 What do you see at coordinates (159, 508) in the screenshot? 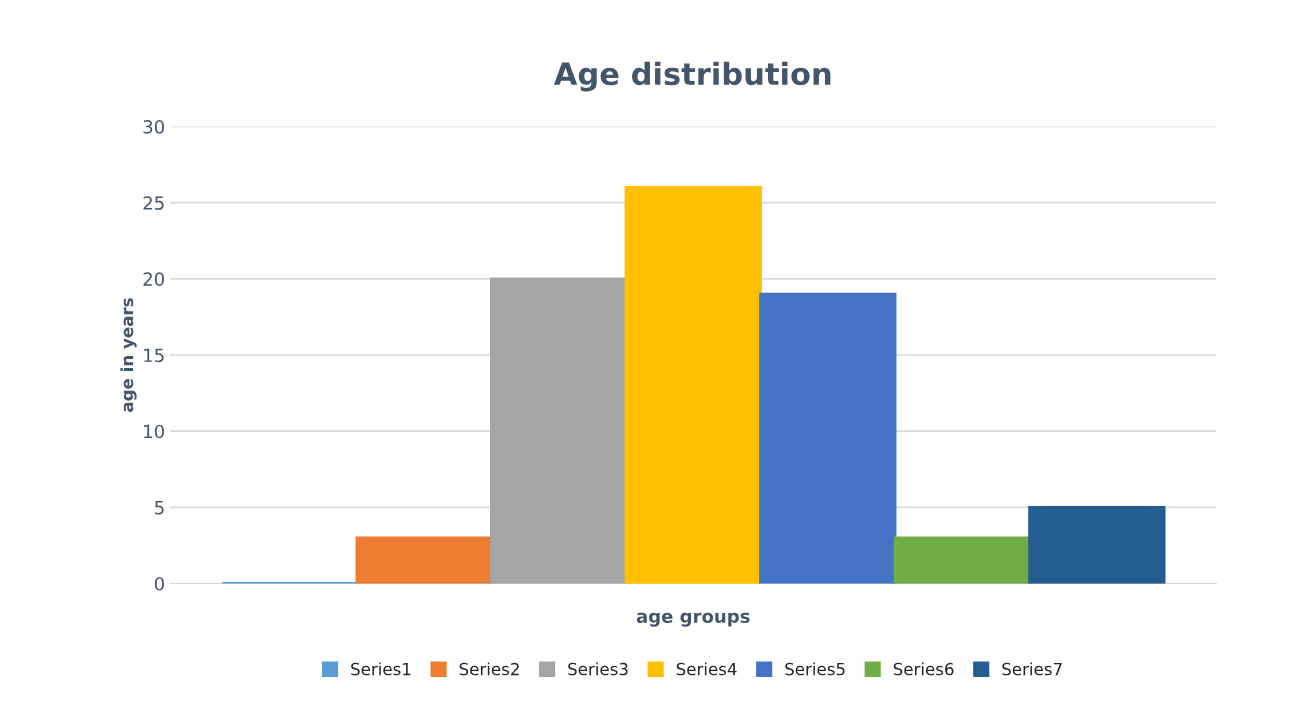
I see `y-tick-label: 5` at bounding box center [159, 508].